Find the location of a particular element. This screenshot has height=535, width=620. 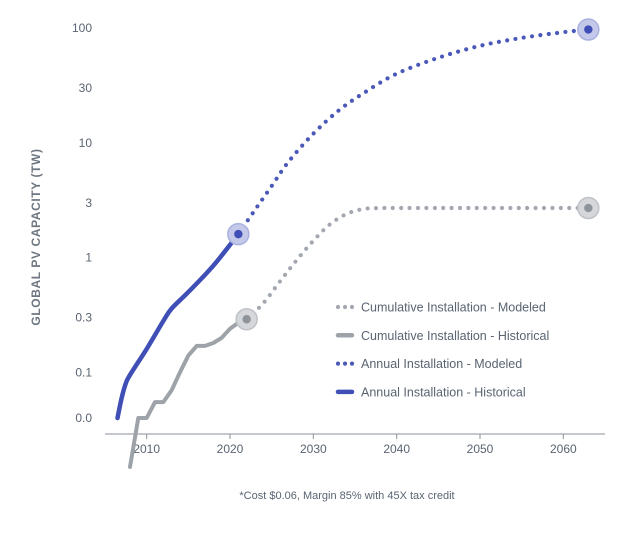

highlight-marker-cumulative-installation-modeled is located at coordinates (588, 208).